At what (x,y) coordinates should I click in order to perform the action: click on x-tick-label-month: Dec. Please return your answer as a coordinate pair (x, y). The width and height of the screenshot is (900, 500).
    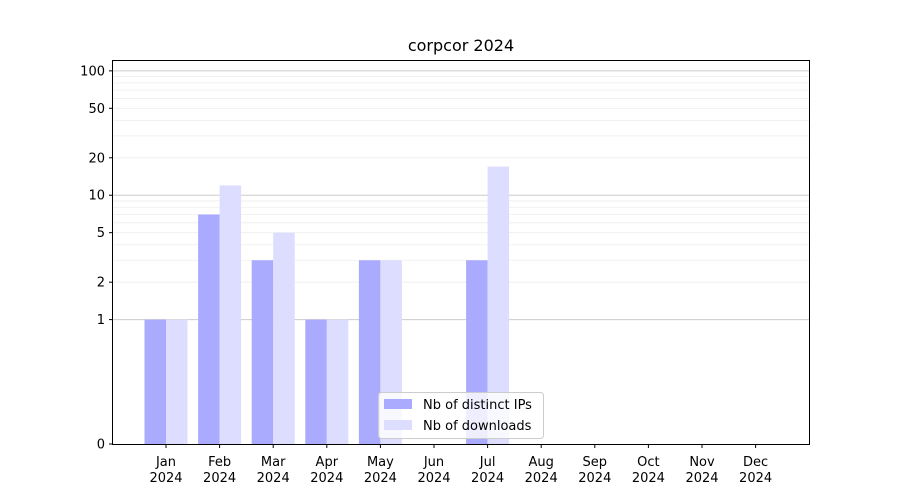
    Looking at the image, I should click on (755, 462).